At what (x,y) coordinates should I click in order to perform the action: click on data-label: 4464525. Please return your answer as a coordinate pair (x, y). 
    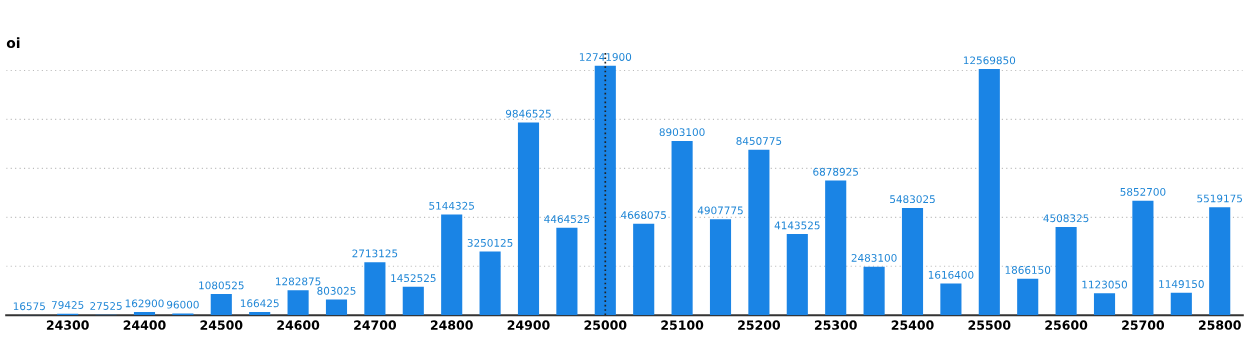
    Looking at the image, I should click on (567, 219).